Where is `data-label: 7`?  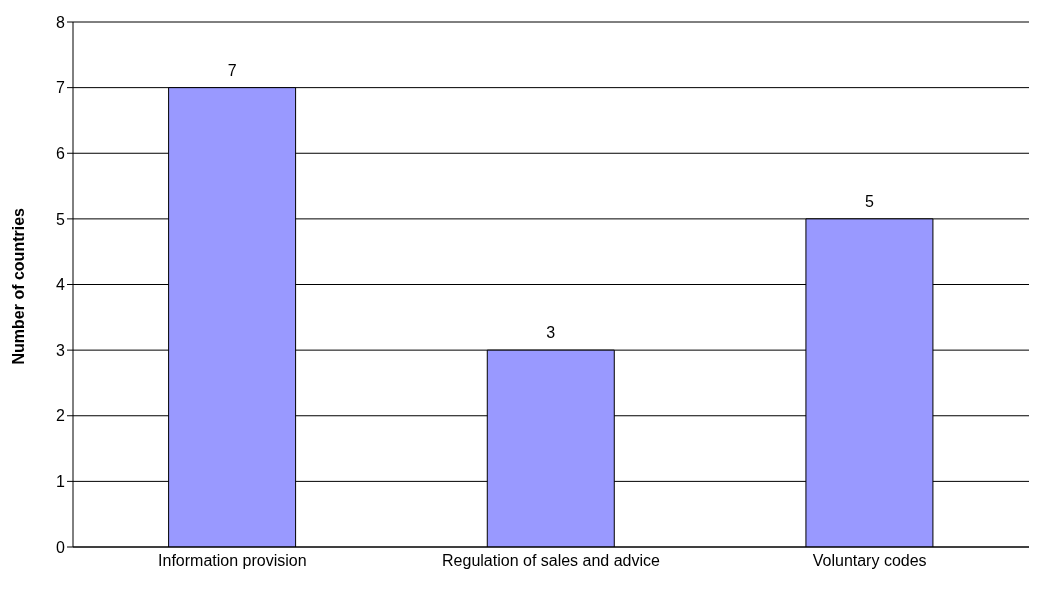
data-label: 7 is located at coordinates (232, 70).